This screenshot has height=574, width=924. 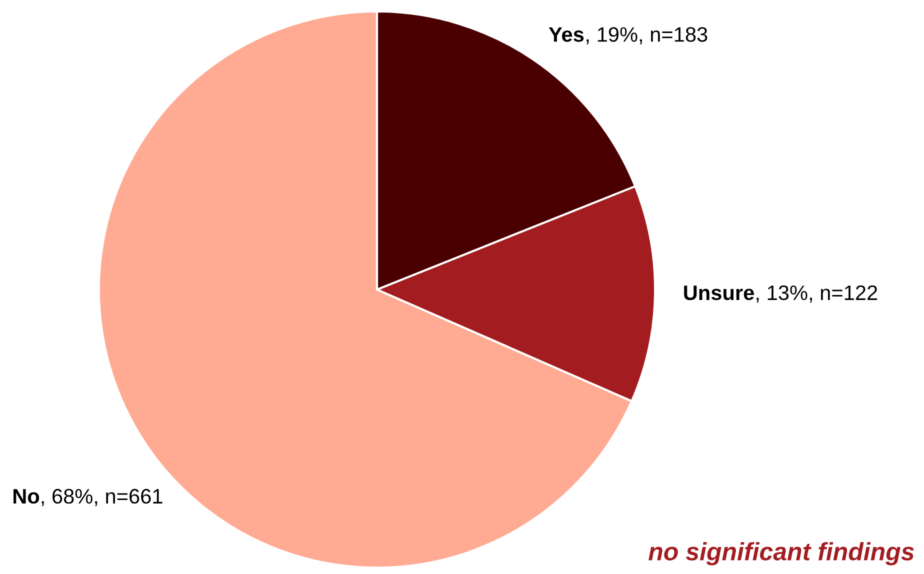 I want to click on slice-label: No, so click(x=27, y=496).